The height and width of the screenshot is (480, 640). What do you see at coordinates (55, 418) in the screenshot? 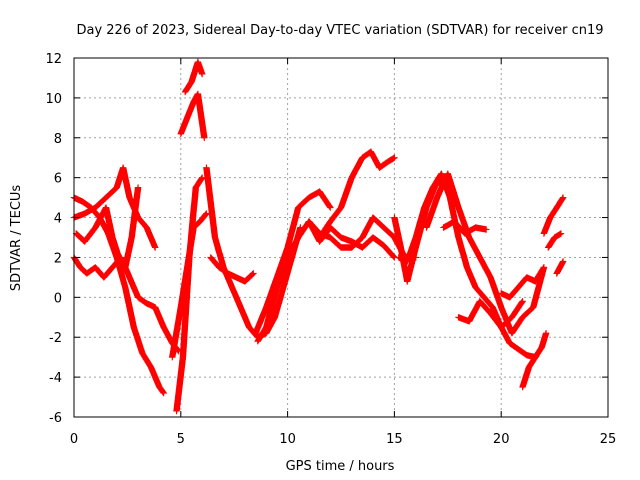
I see `y-tick-label: -6` at bounding box center [55, 418].